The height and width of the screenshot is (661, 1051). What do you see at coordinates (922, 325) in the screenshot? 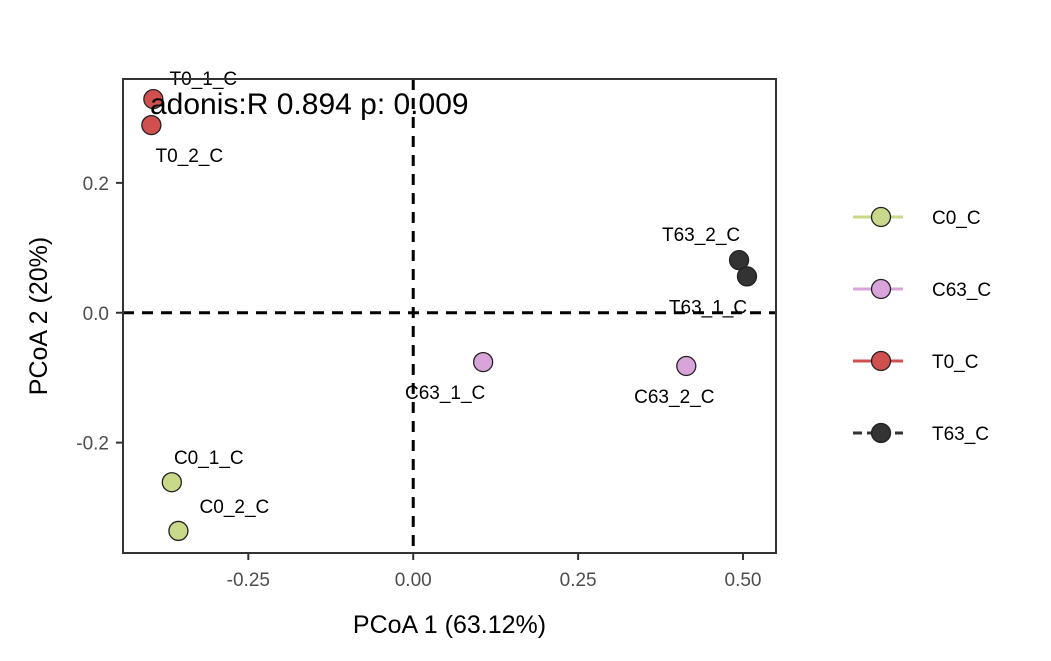
I see `legend: C0_C C63_C T0_C T63_C` at bounding box center [922, 325].